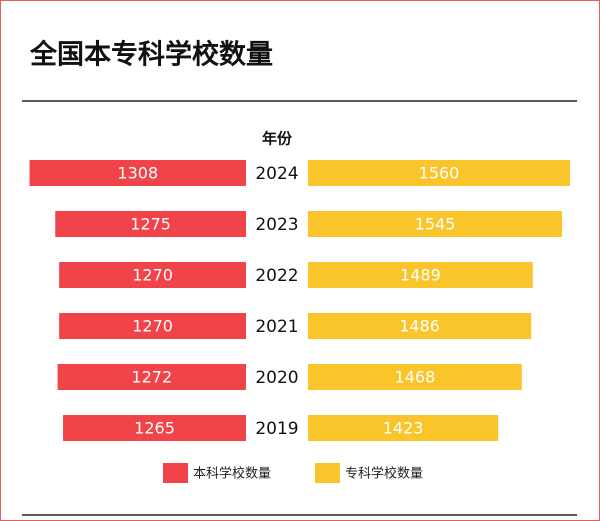  What do you see at coordinates (276, 327) in the screenshot?
I see `category-label: 2021` at bounding box center [276, 327].